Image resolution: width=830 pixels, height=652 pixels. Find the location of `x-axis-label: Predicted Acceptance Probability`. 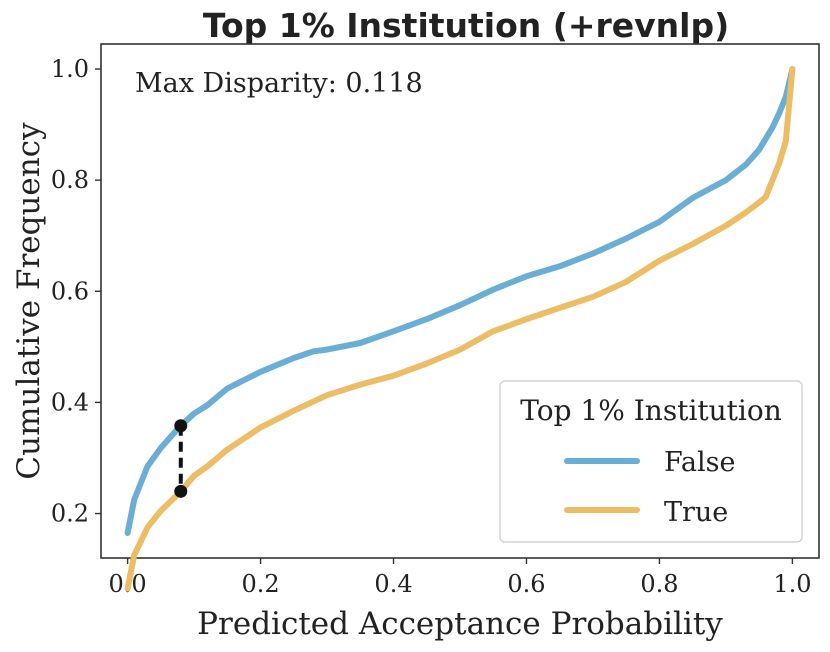

x-axis-label: Predicted Acceptance Probability is located at coordinates (460, 624).